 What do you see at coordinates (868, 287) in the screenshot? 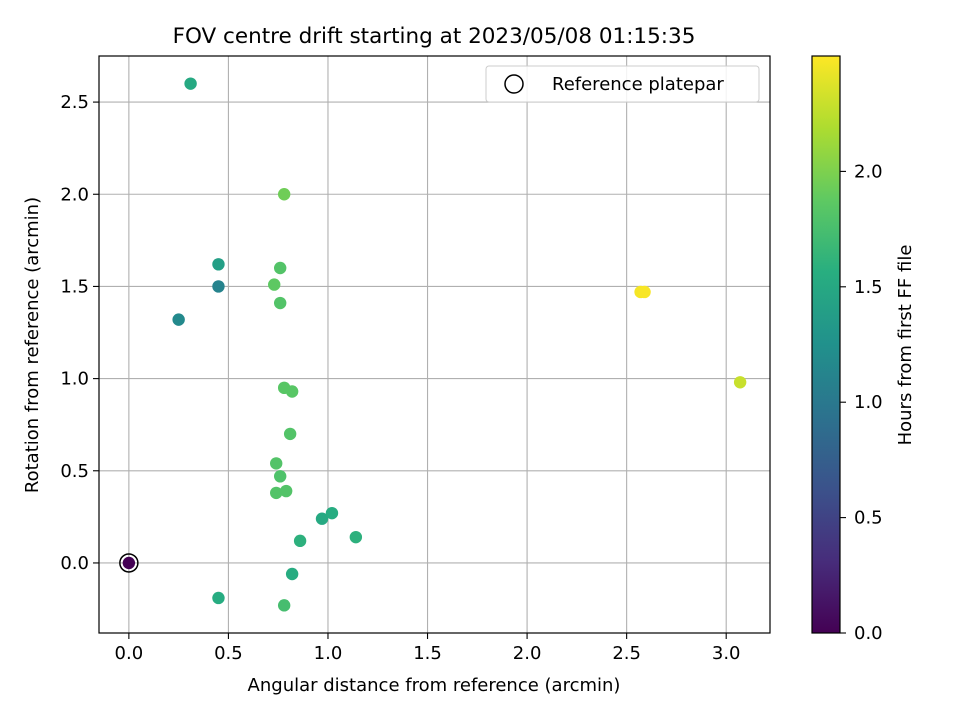
I see `colorbar-tick-label: 1.5` at bounding box center [868, 287].